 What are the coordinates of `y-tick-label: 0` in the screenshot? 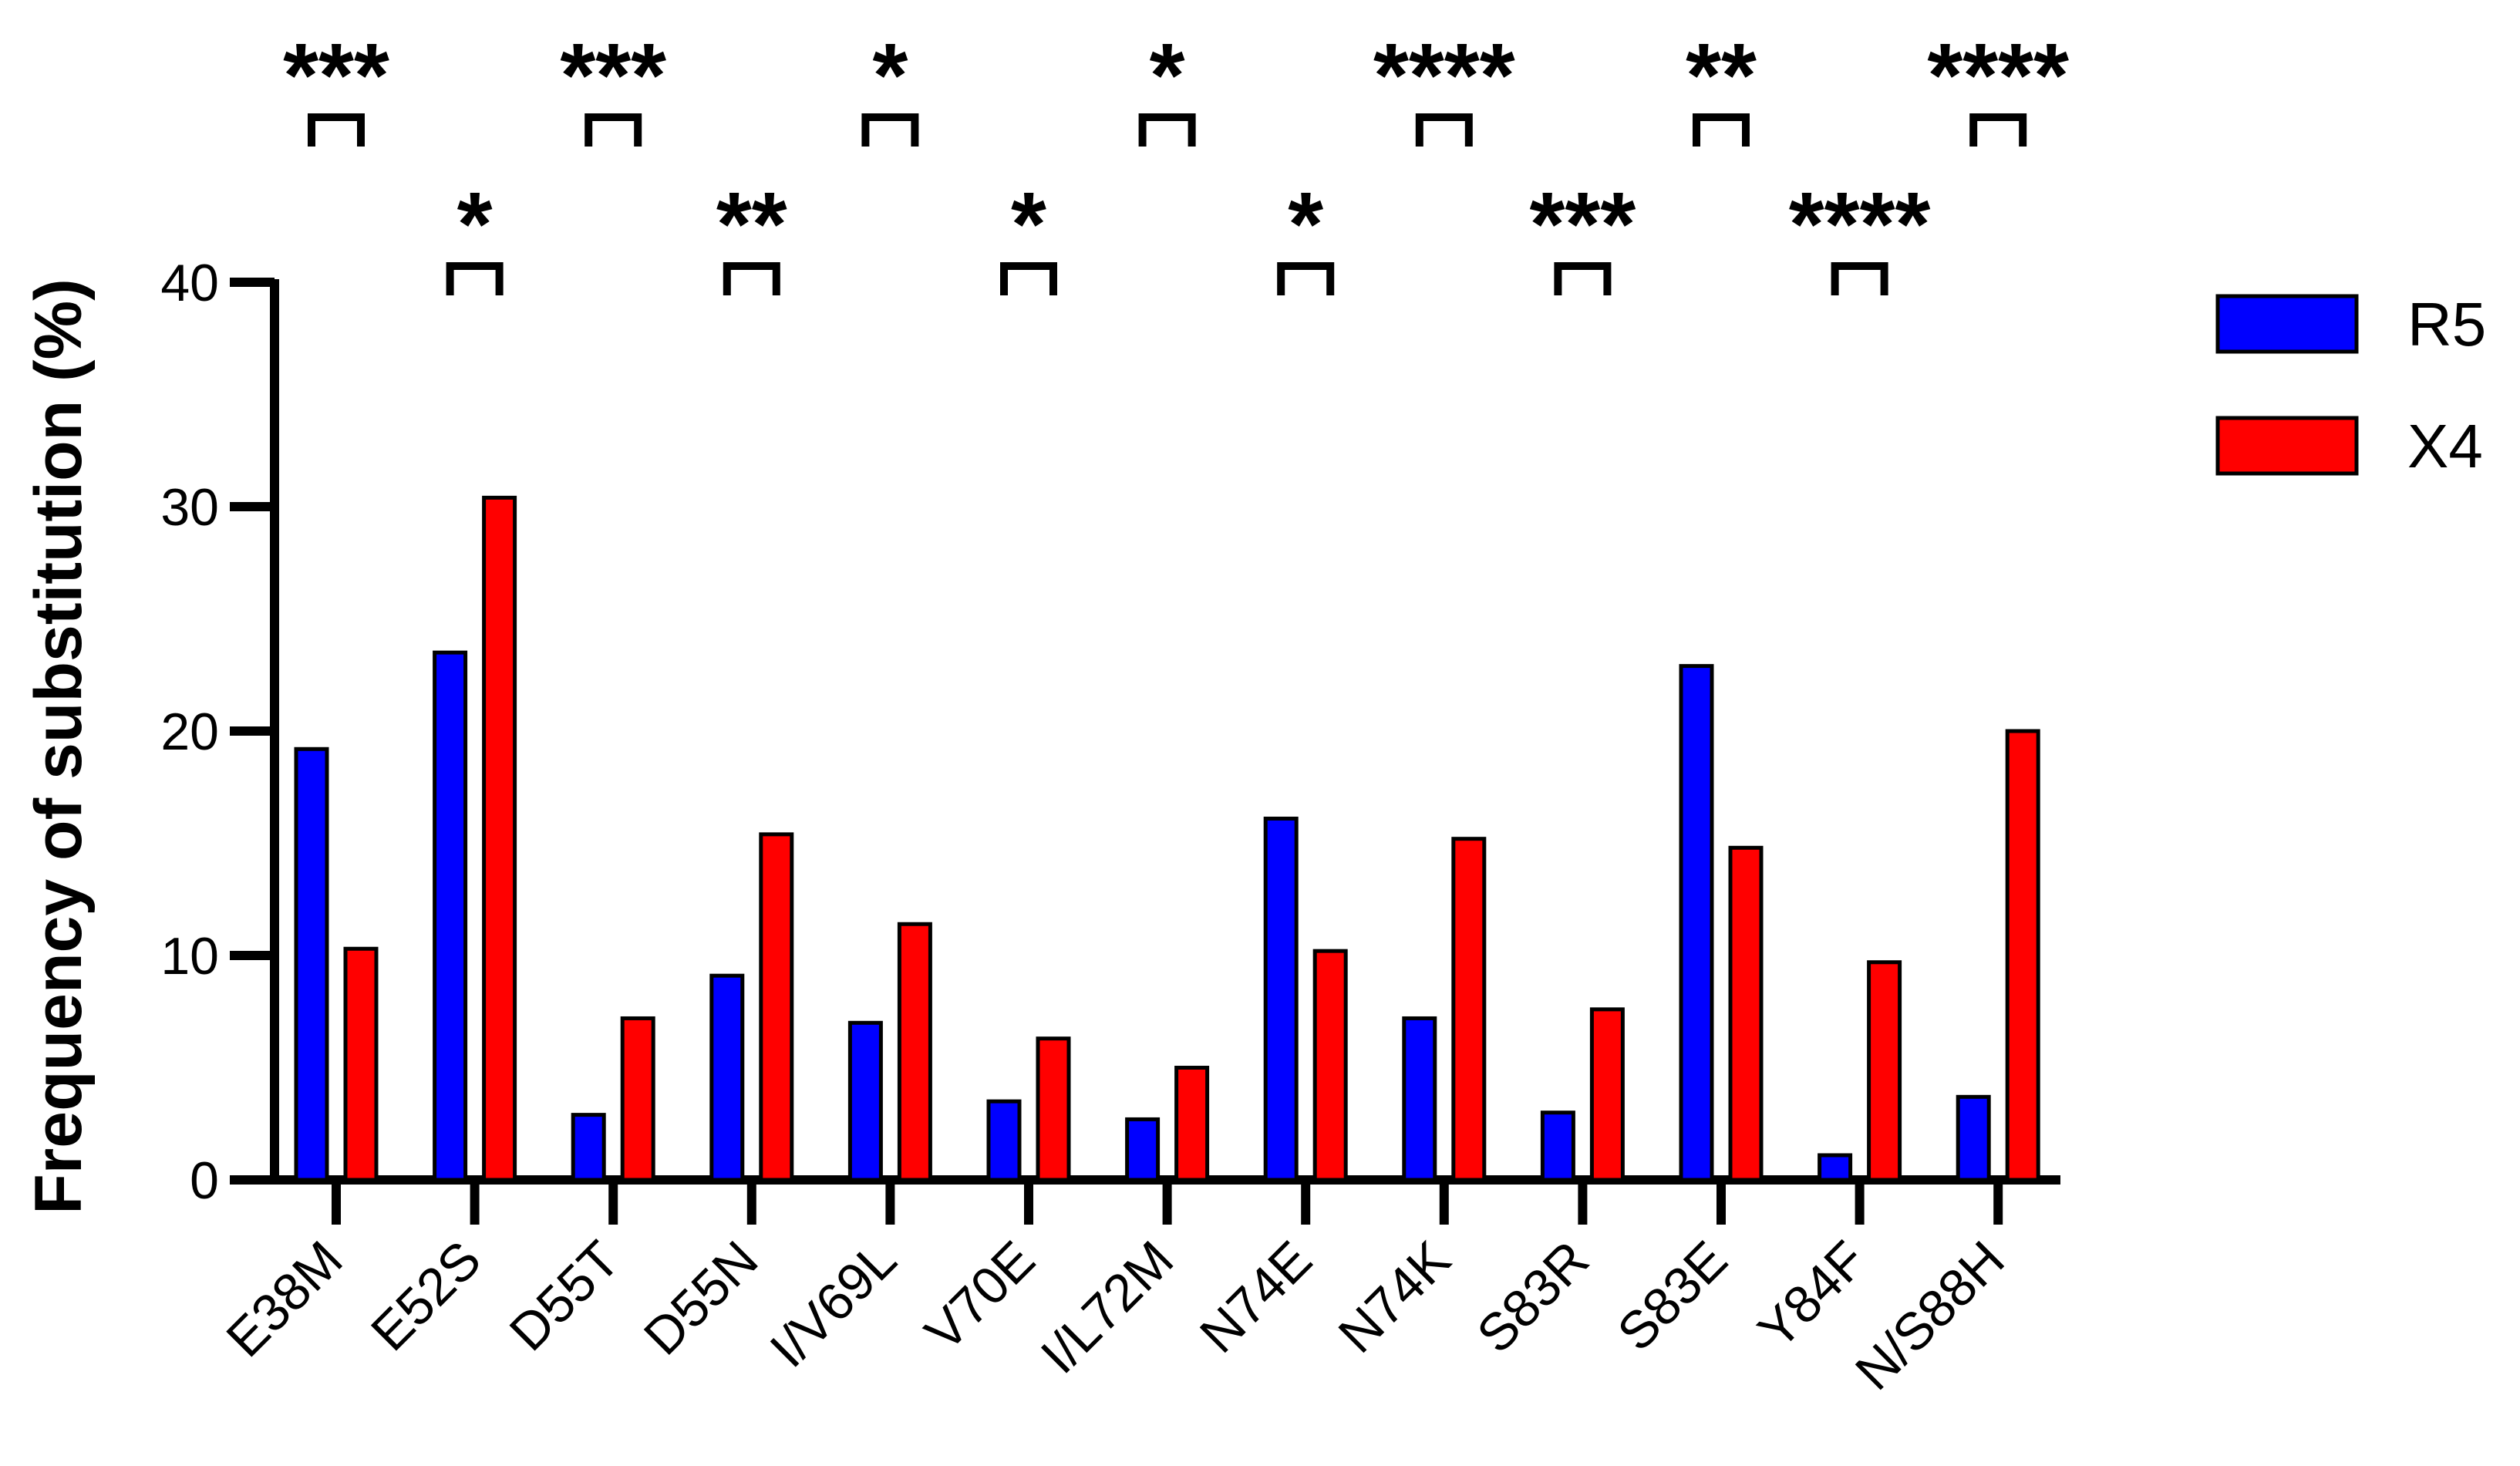 It's located at (205, 1181).